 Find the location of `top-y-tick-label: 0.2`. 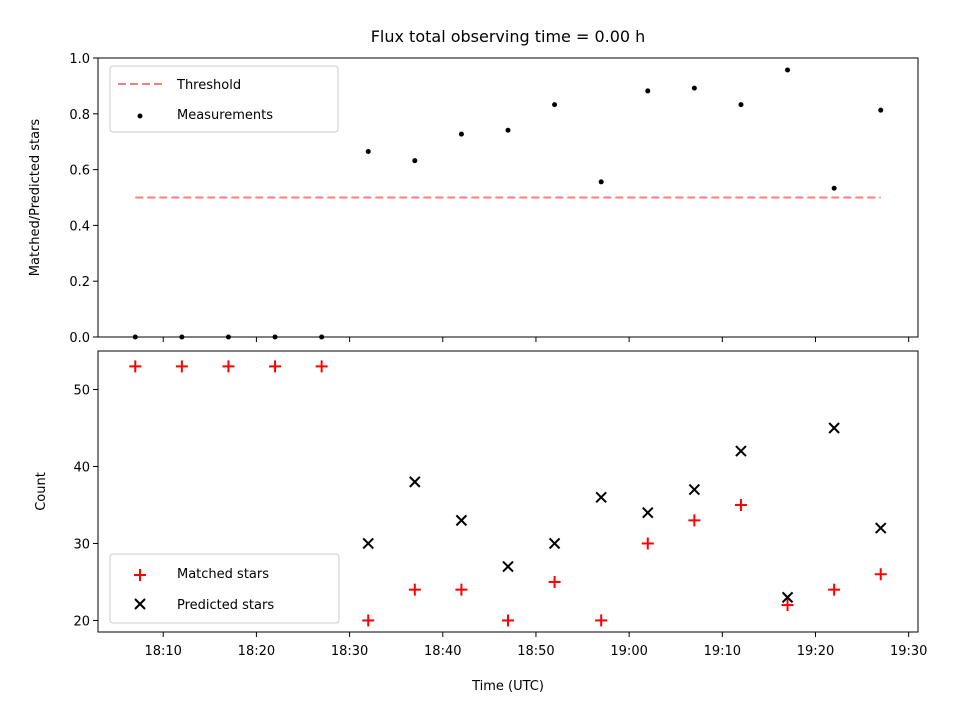

top-y-tick-label: 0.2 is located at coordinates (79, 282).